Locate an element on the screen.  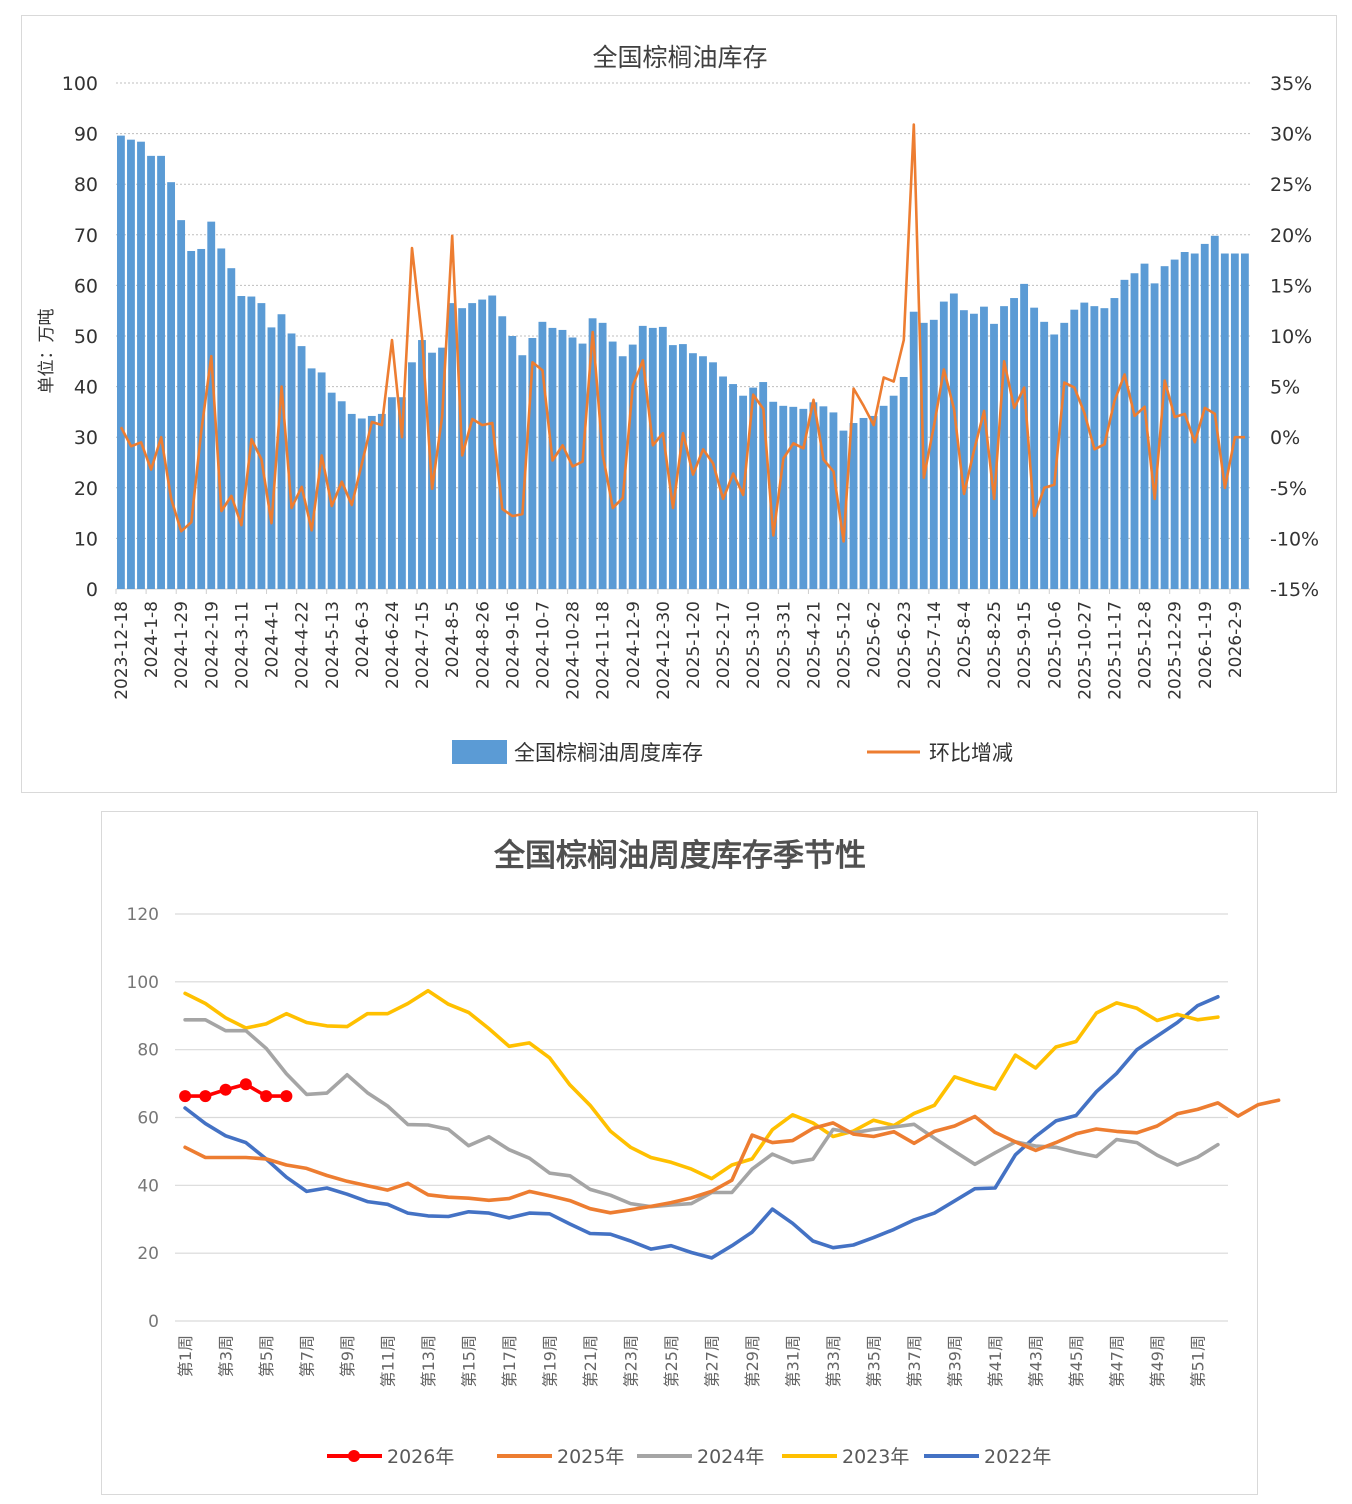
series-line-2022年 is located at coordinates (701, 1127).